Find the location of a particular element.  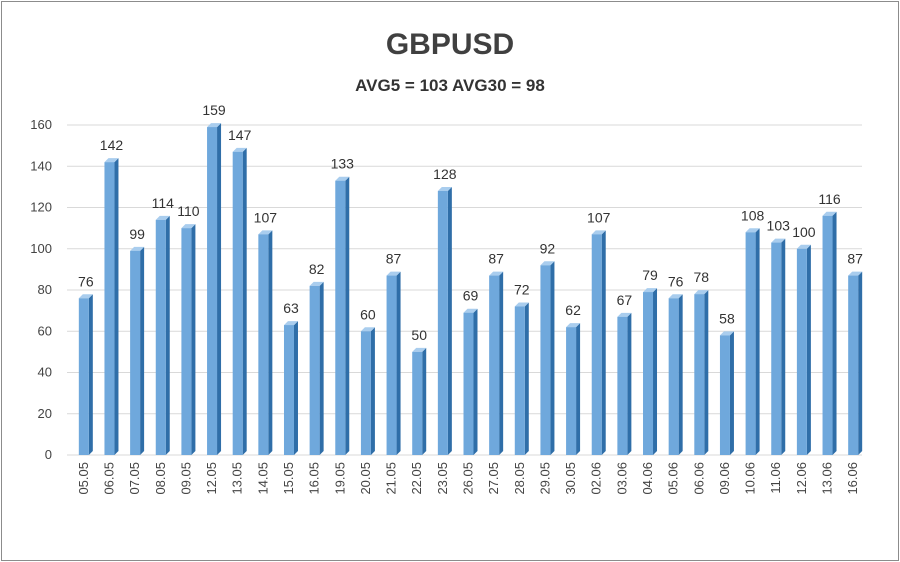

data-label: 78 is located at coordinates (702, 277).